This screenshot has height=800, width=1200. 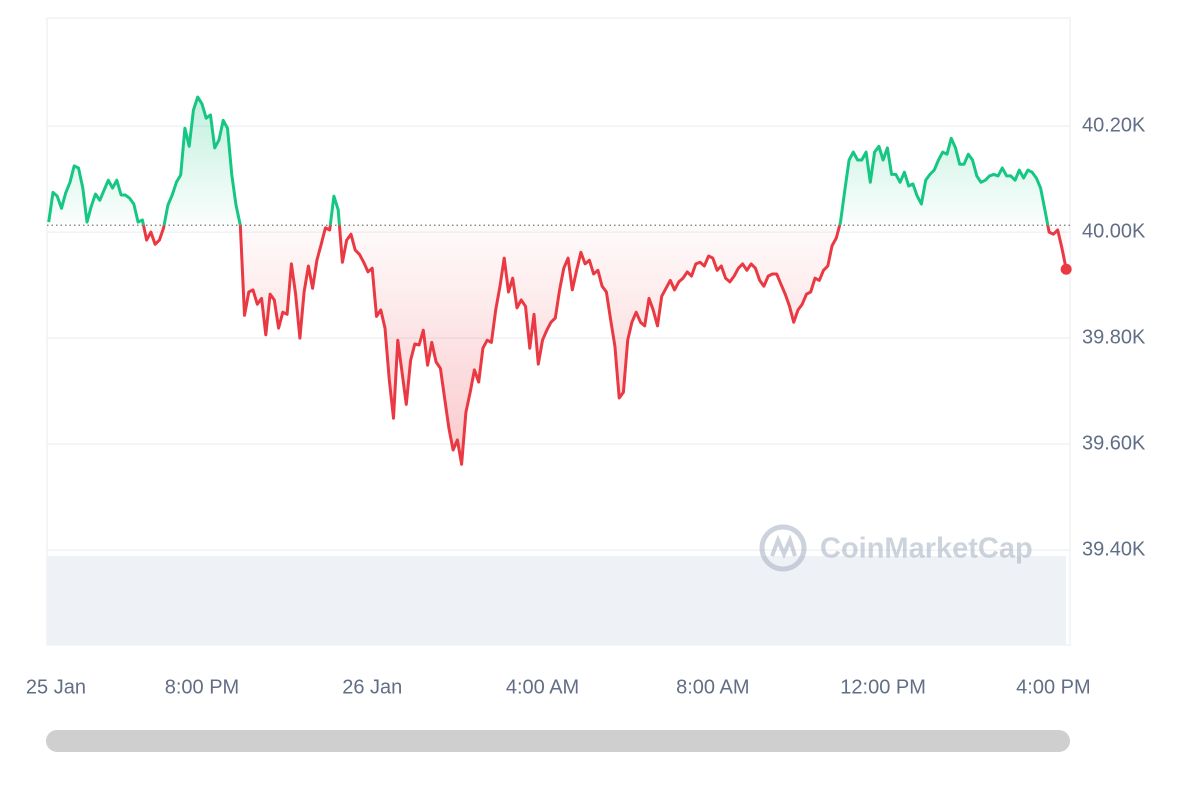 What do you see at coordinates (1066, 269) in the screenshot?
I see `last-price-dot` at bounding box center [1066, 269].